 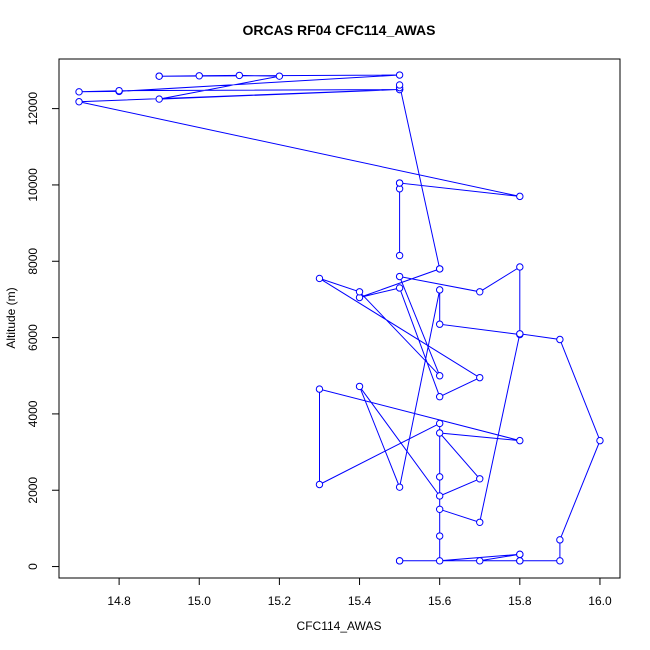 What do you see at coordinates (280, 601) in the screenshot?
I see `x-tick-label: 15.2` at bounding box center [280, 601].